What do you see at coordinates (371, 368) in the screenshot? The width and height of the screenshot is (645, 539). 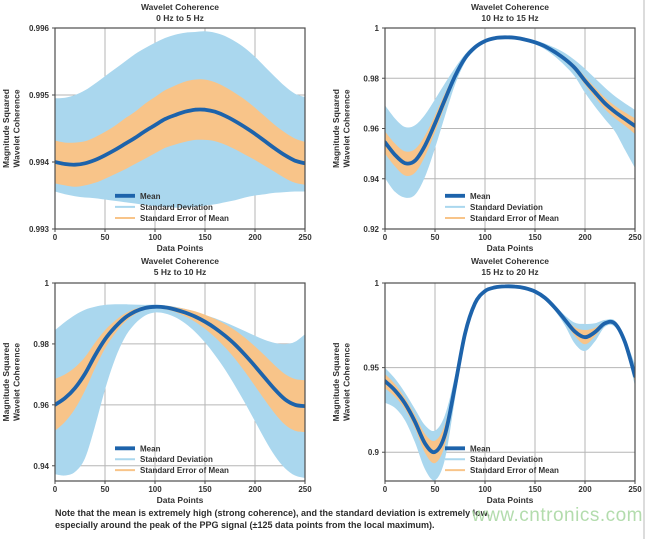 I see `svg-text: 0.95` at bounding box center [371, 368].